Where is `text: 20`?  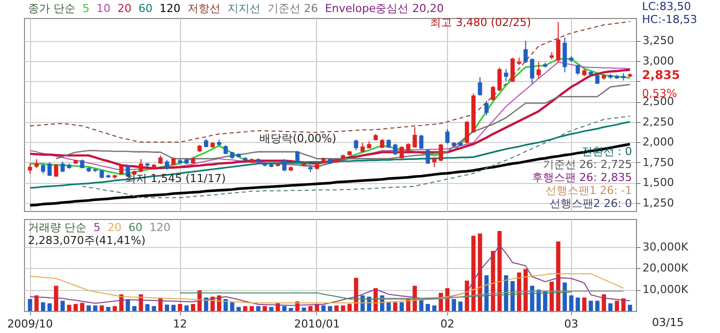 text: 20 is located at coordinates (124, 8).